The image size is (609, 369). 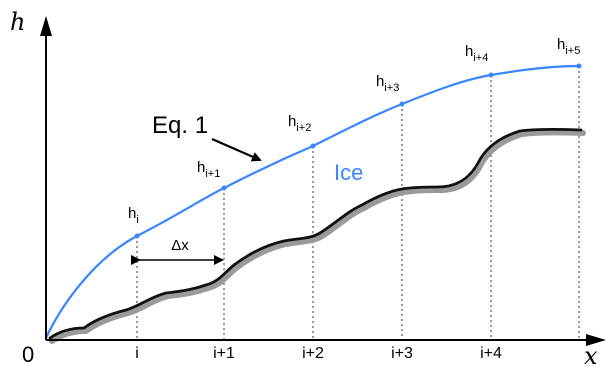 I want to click on height-label-i+3: hi+3, so click(x=387, y=83).